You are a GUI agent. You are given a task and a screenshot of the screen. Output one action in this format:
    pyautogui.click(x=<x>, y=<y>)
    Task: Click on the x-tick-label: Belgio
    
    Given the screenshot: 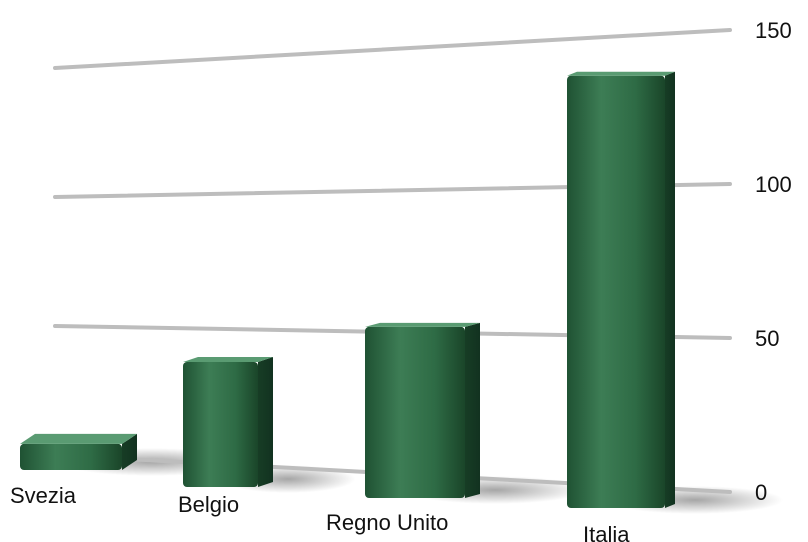 What is the action you would take?
    pyautogui.click(x=208, y=504)
    